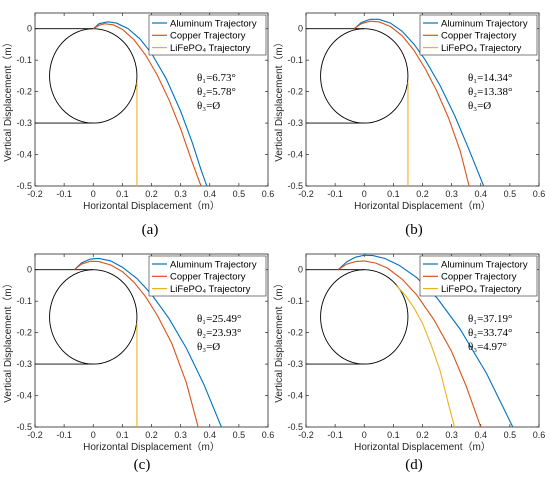  I want to click on angle-label: θ₁=6.73°, so click(216, 78).